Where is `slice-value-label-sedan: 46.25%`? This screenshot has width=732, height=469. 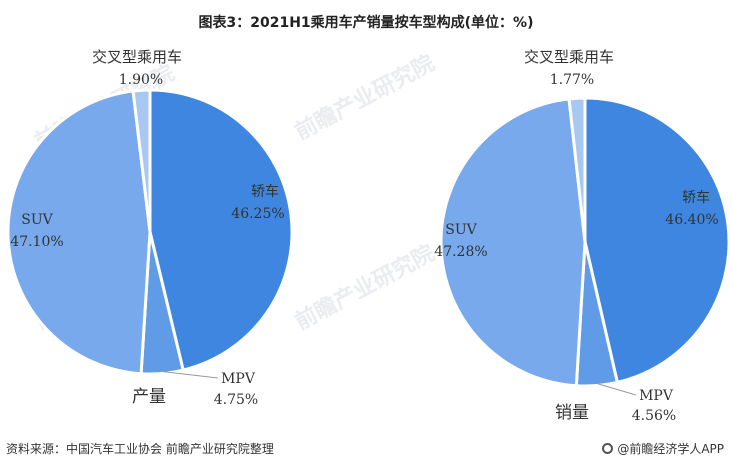 slice-value-label-sedan: 46.25% is located at coordinates (257, 214).